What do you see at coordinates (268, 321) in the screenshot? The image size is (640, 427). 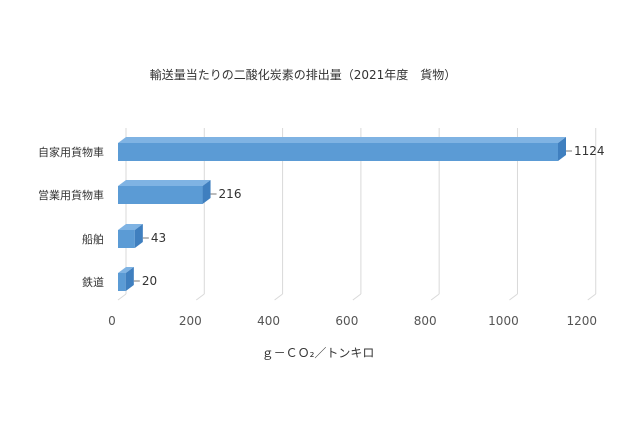 I see `x-tick-label: 400` at bounding box center [268, 321].